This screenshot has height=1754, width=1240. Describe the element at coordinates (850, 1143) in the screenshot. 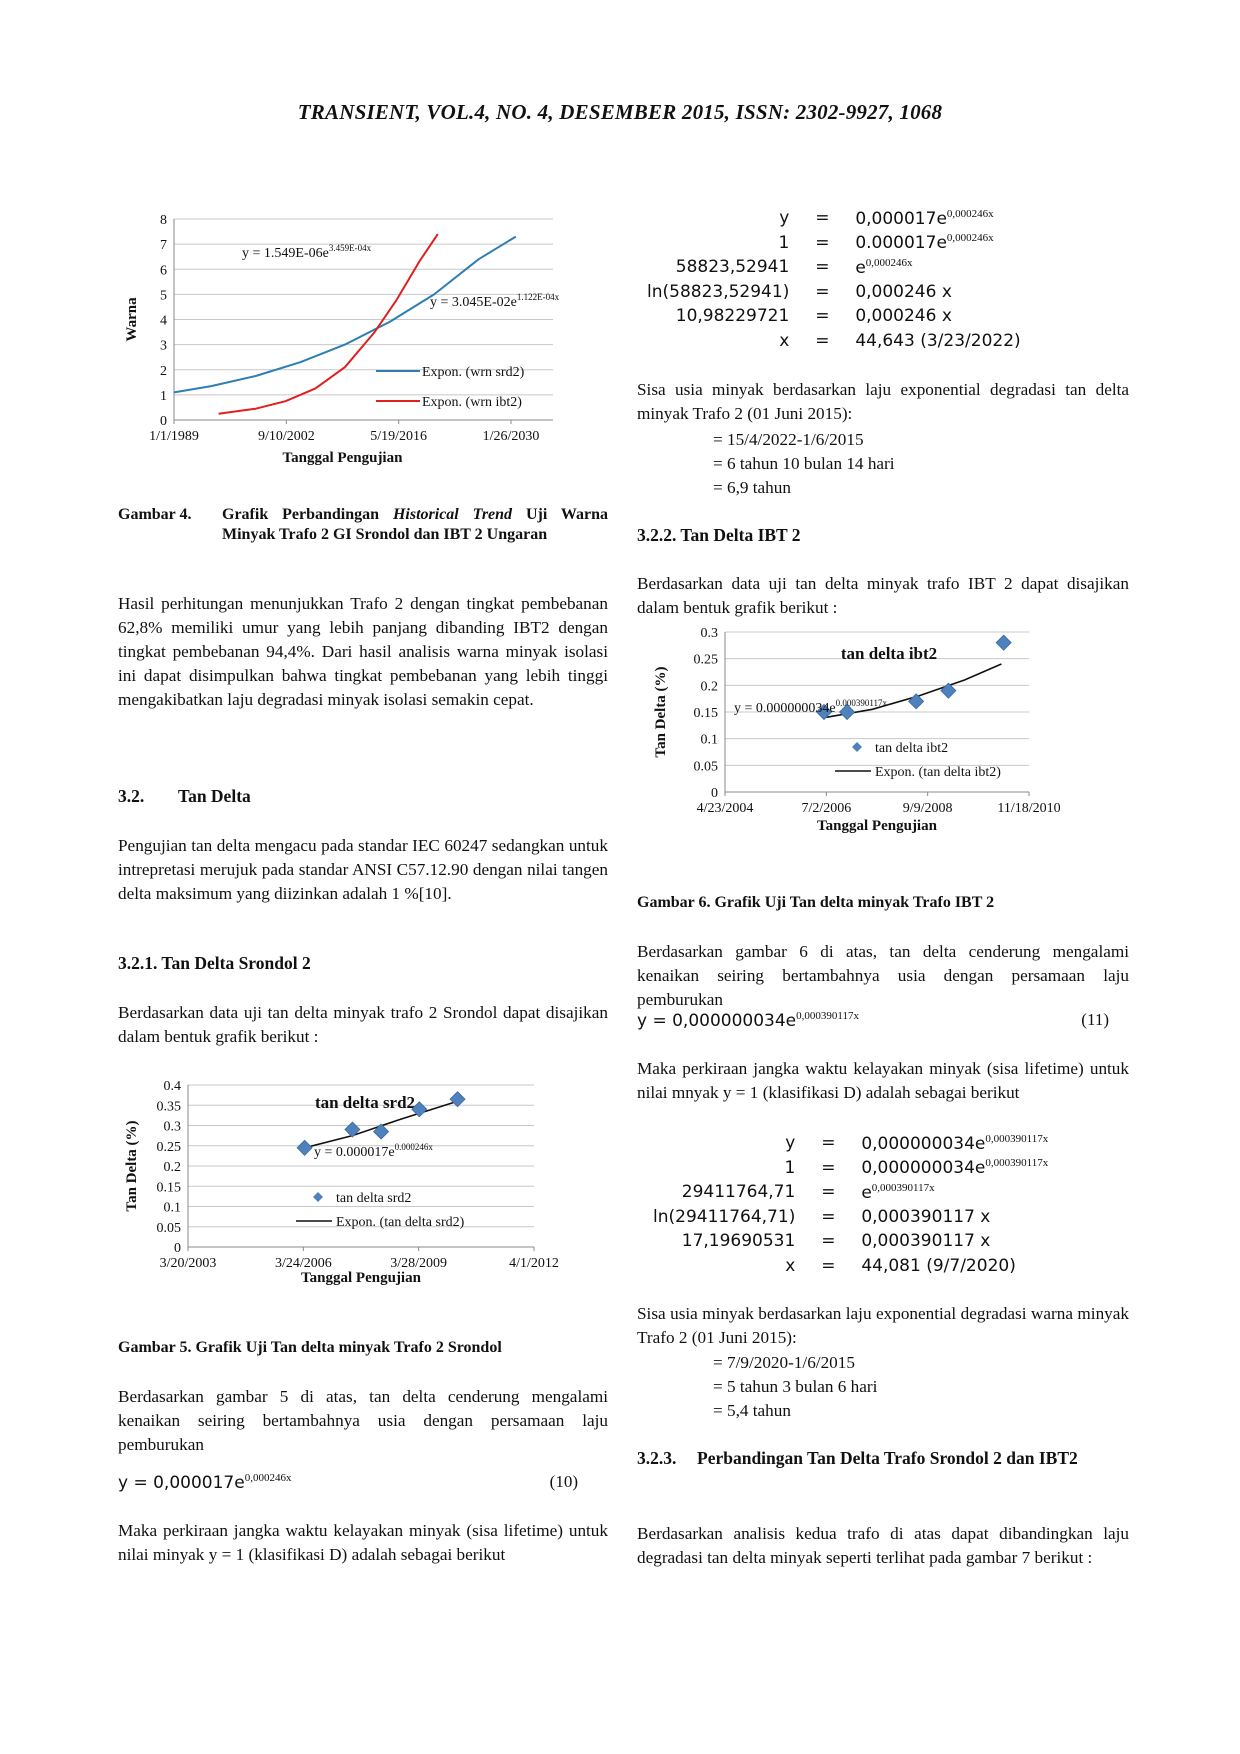

I see `calc2-row: y = 0,000000034e0,000390117x` at that location.